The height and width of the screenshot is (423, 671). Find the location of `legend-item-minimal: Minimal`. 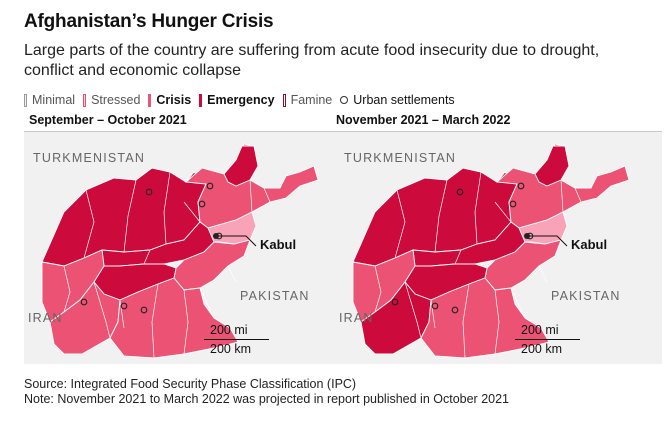

legend-item-minimal: Minimal is located at coordinates (49, 100).